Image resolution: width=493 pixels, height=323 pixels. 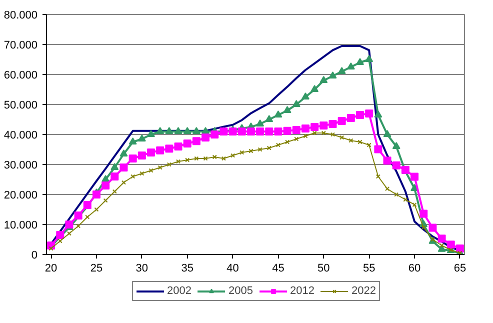 What do you see at coordinates (302, 291) in the screenshot?
I see `legend-label: 2012` at bounding box center [302, 291].